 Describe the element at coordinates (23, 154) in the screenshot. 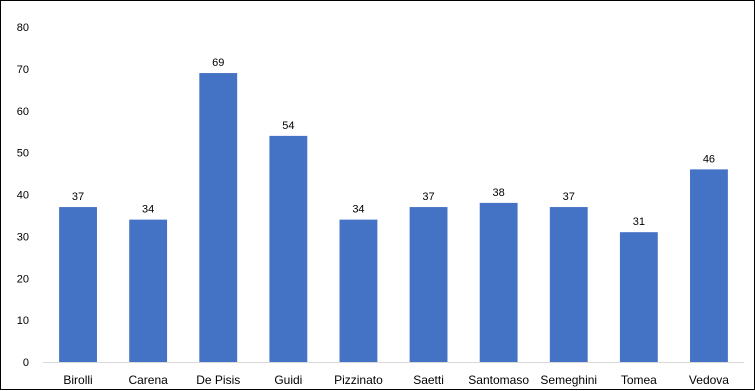

I see `y-tick-label: 50` at that location.